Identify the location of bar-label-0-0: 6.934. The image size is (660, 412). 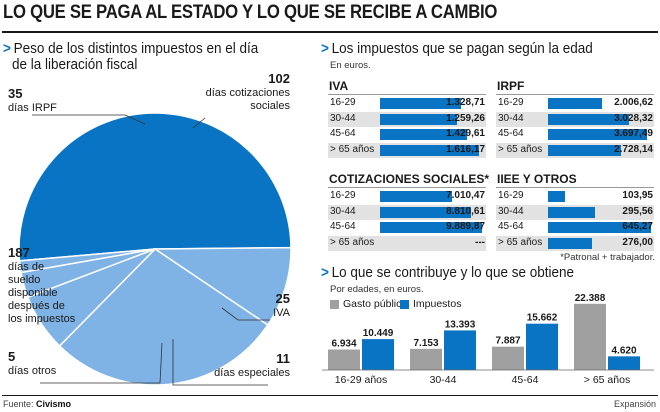
(343, 343).